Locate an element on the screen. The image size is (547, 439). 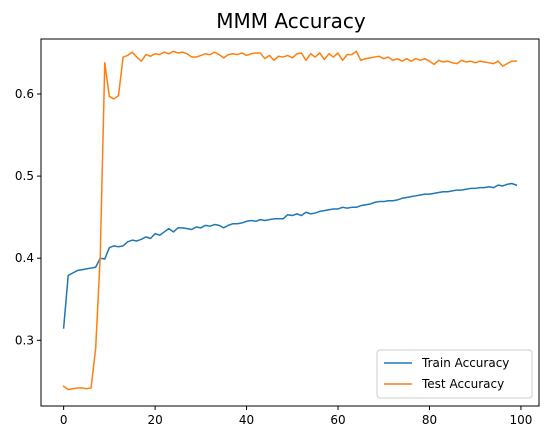
chart-title: MMM Accuracy is located at coordinates (291, 21).